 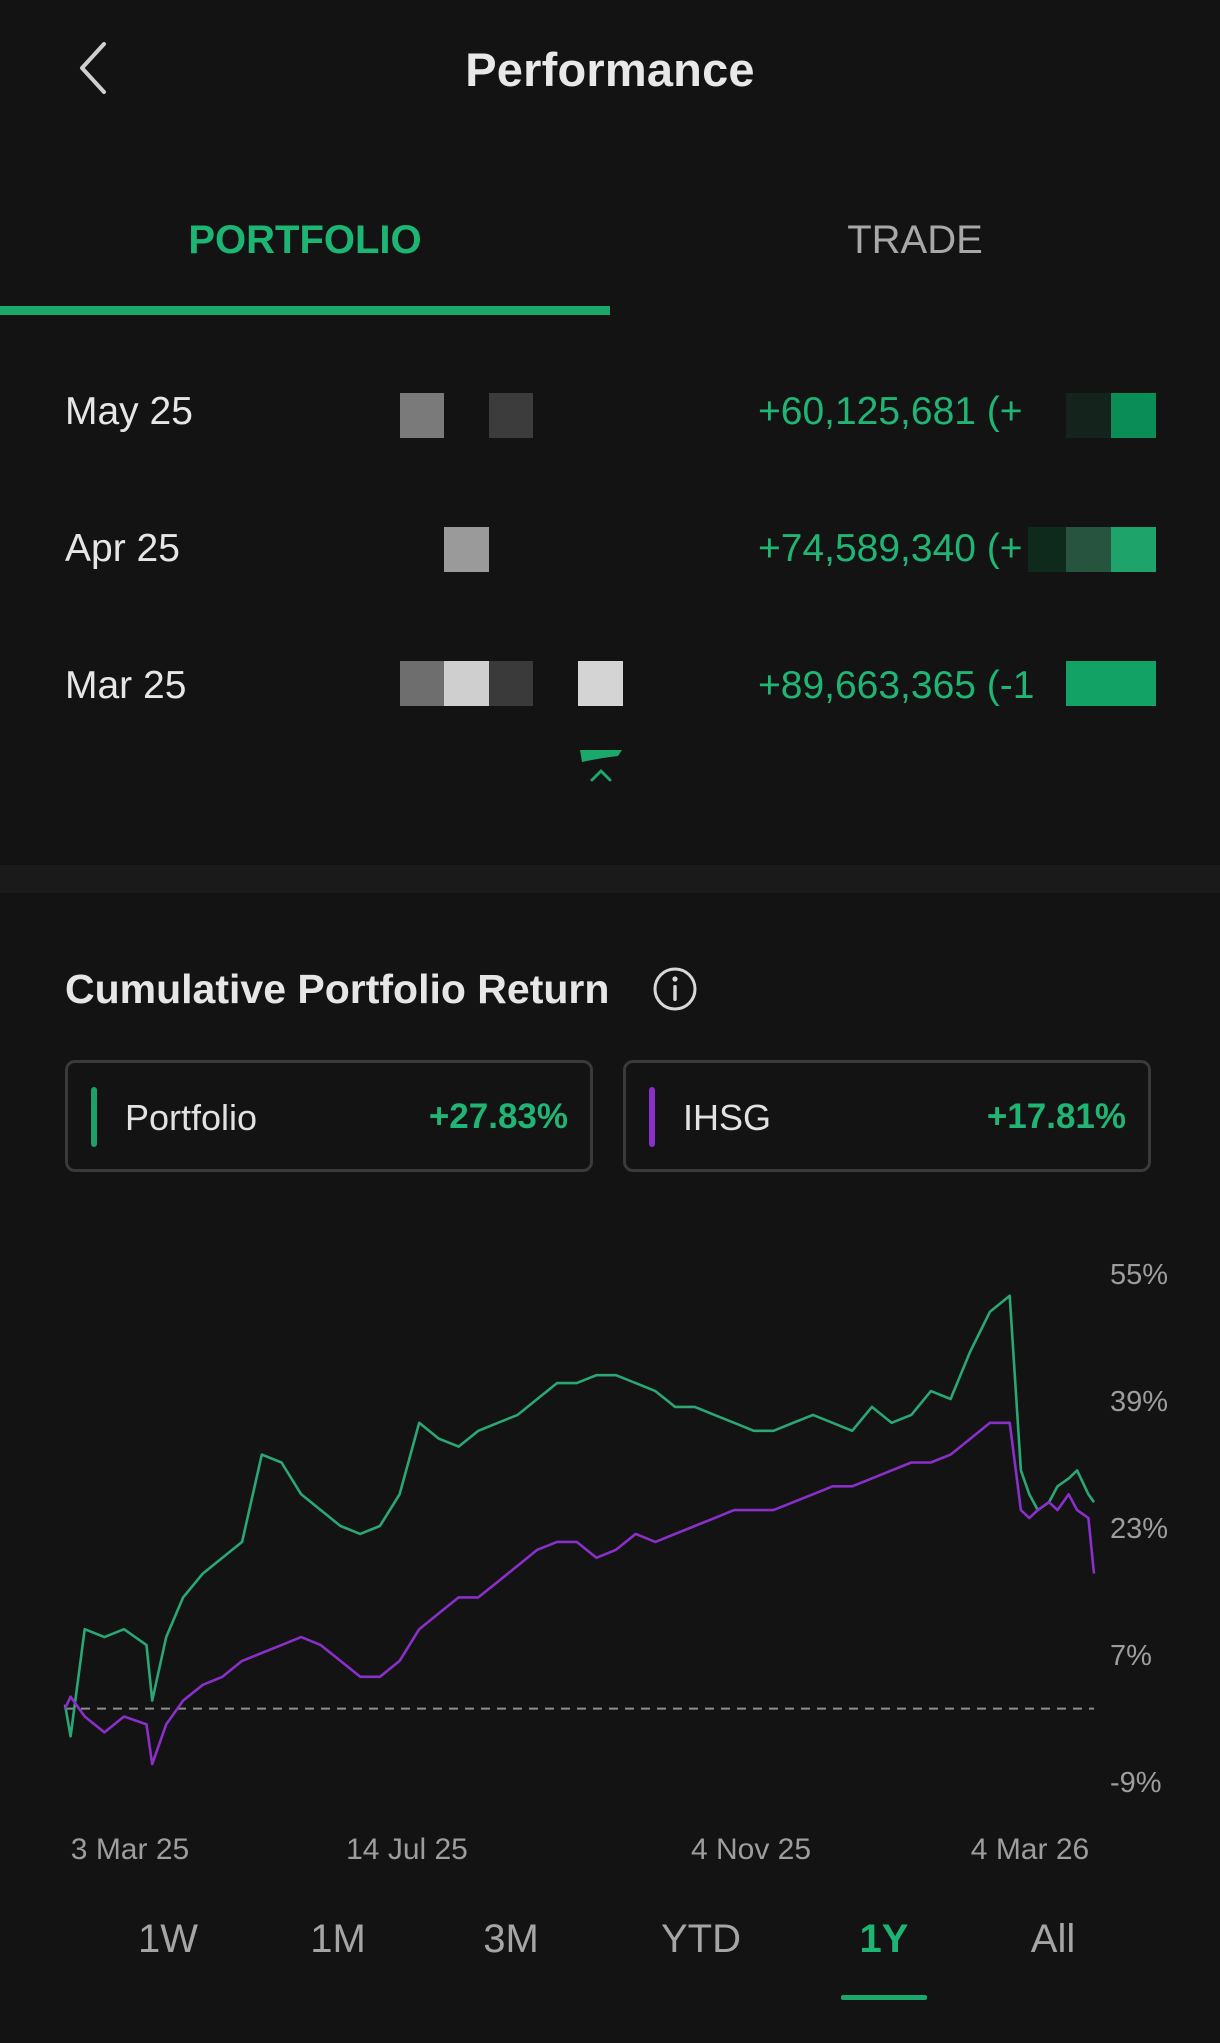 I want to click on legend-value: +17.81%, so click(x=1056, y=1116).